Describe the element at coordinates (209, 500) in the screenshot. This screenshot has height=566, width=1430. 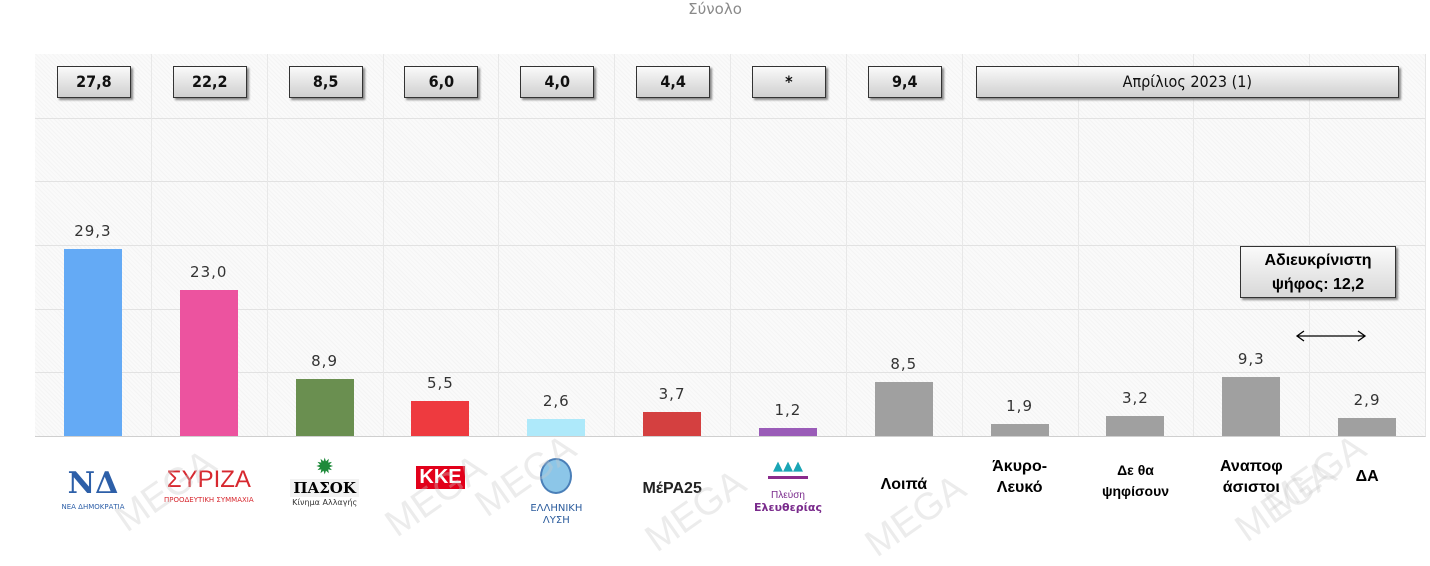
I see `logo-subtext: ΠΡΟΟΔΕΥΤΙΚΗ ΣΥΜΜΑΧΙΑ` at that location.